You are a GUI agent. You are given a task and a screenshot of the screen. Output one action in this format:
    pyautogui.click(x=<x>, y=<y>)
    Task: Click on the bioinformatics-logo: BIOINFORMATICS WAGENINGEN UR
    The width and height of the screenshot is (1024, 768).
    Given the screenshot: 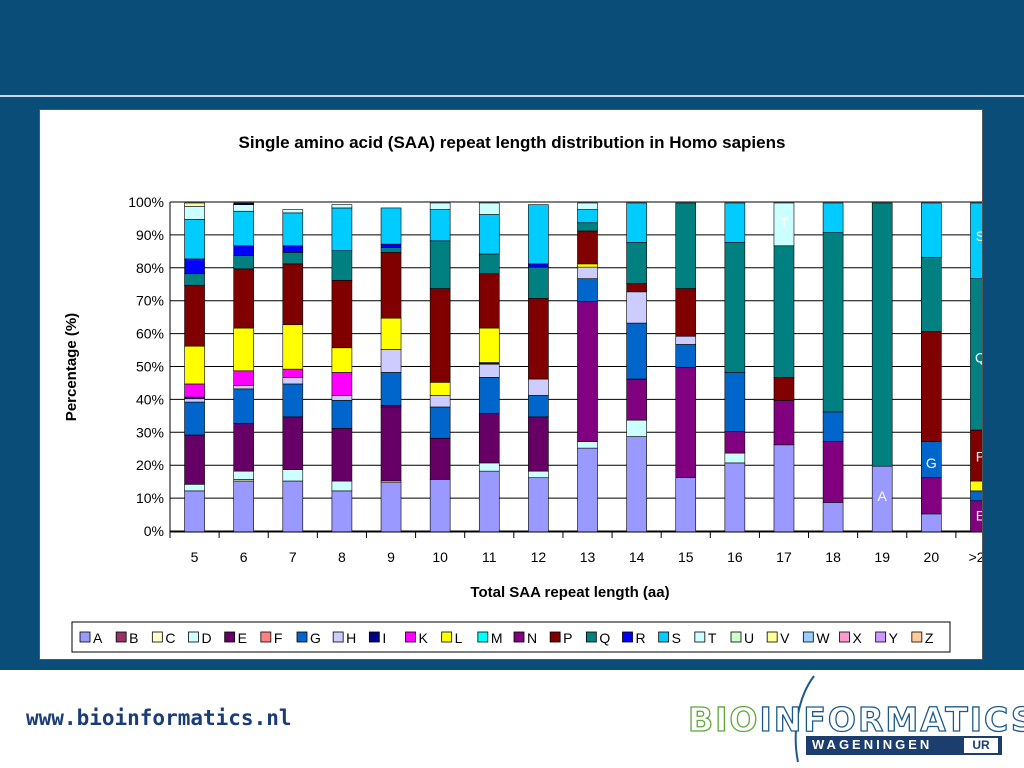 What is the action you would take?
    pyautogui.click(x=852, y=718)
    